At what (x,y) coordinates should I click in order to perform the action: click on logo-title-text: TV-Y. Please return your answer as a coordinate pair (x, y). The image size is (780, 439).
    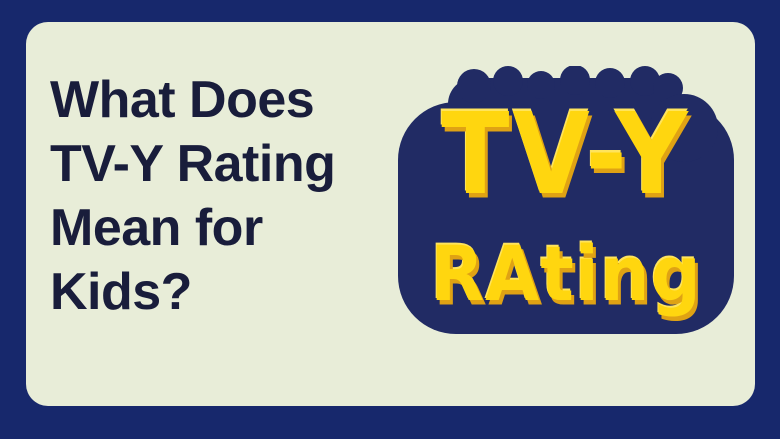
    Looking at the image, I should click on (566, 154).